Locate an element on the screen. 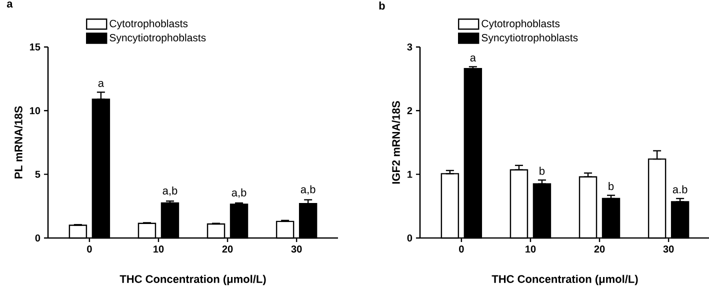 This screenshot has width=709, height=299. y-tick-label: 2 is located at coordinates (409, 110).